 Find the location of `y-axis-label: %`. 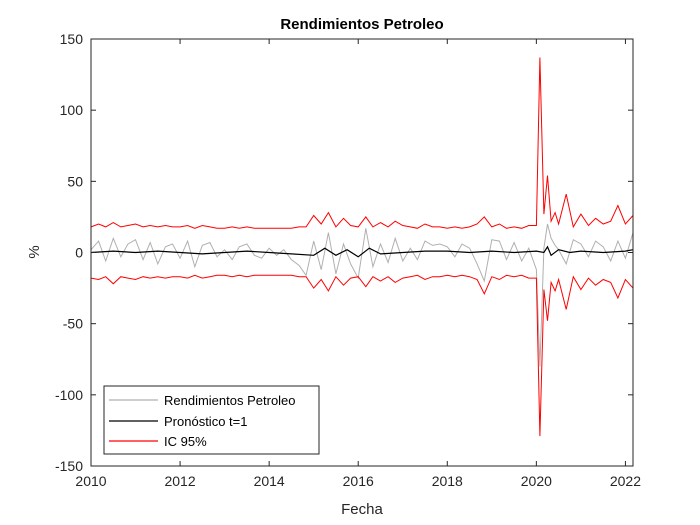

y-axis-label: % is located at coordinates (34, 251).